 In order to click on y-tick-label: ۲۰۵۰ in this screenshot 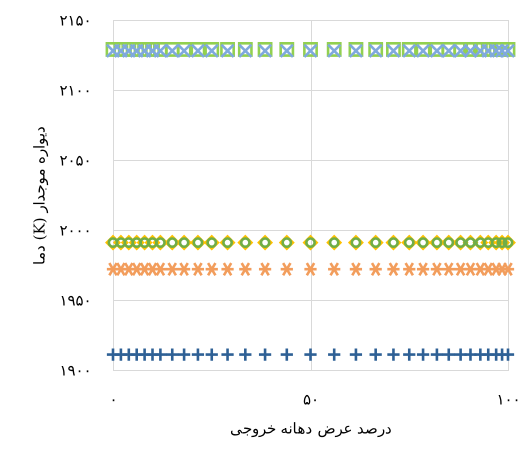, I will do `click(76, 161)`.